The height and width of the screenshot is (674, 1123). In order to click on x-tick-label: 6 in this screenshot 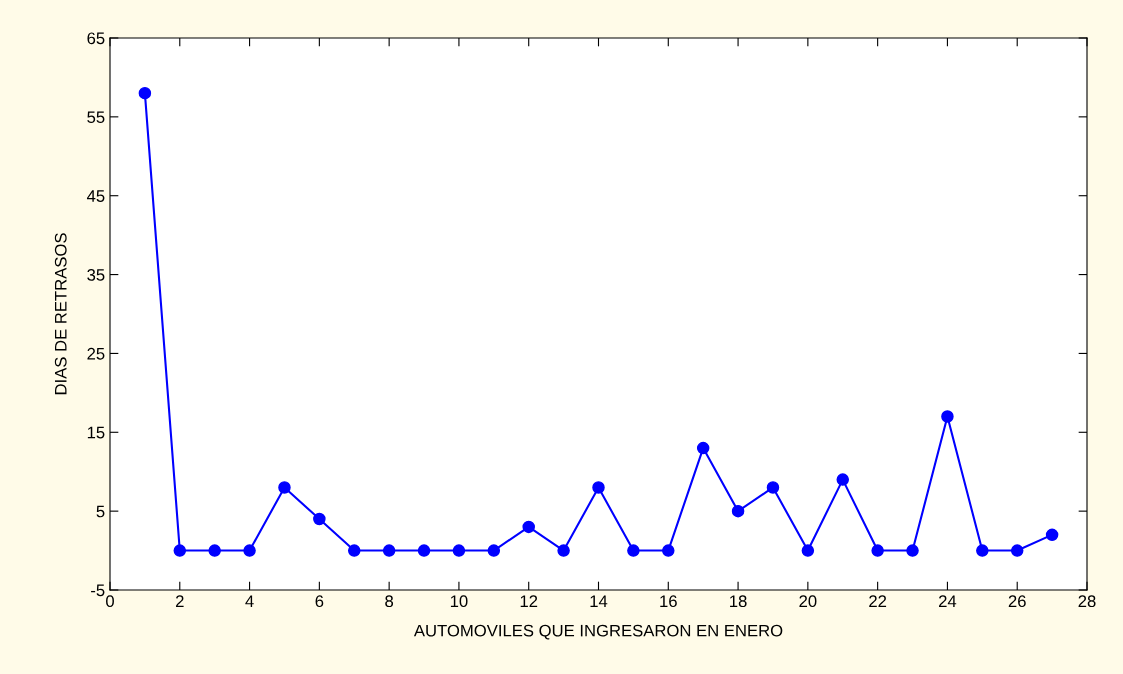, I will do `click(319, 601)`.